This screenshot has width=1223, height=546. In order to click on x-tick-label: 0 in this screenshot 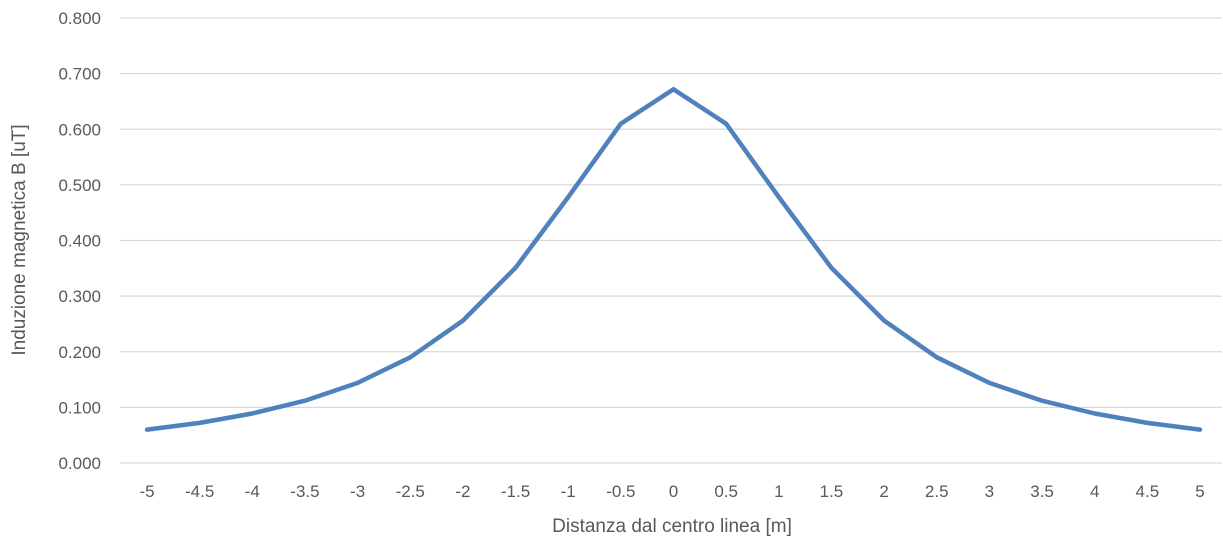, I will do `click(673, 491)`.